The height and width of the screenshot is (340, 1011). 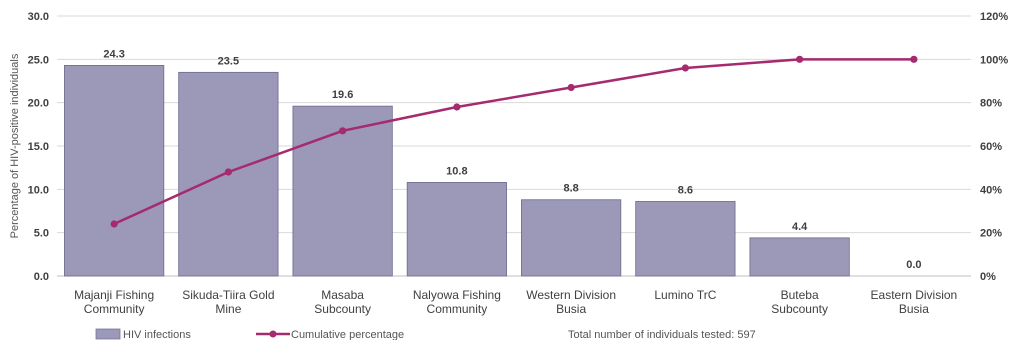 What do you see at coordinates (273, 334) in the screenshot?
I see `legend-line-marker` at bounding box center [273, 334].